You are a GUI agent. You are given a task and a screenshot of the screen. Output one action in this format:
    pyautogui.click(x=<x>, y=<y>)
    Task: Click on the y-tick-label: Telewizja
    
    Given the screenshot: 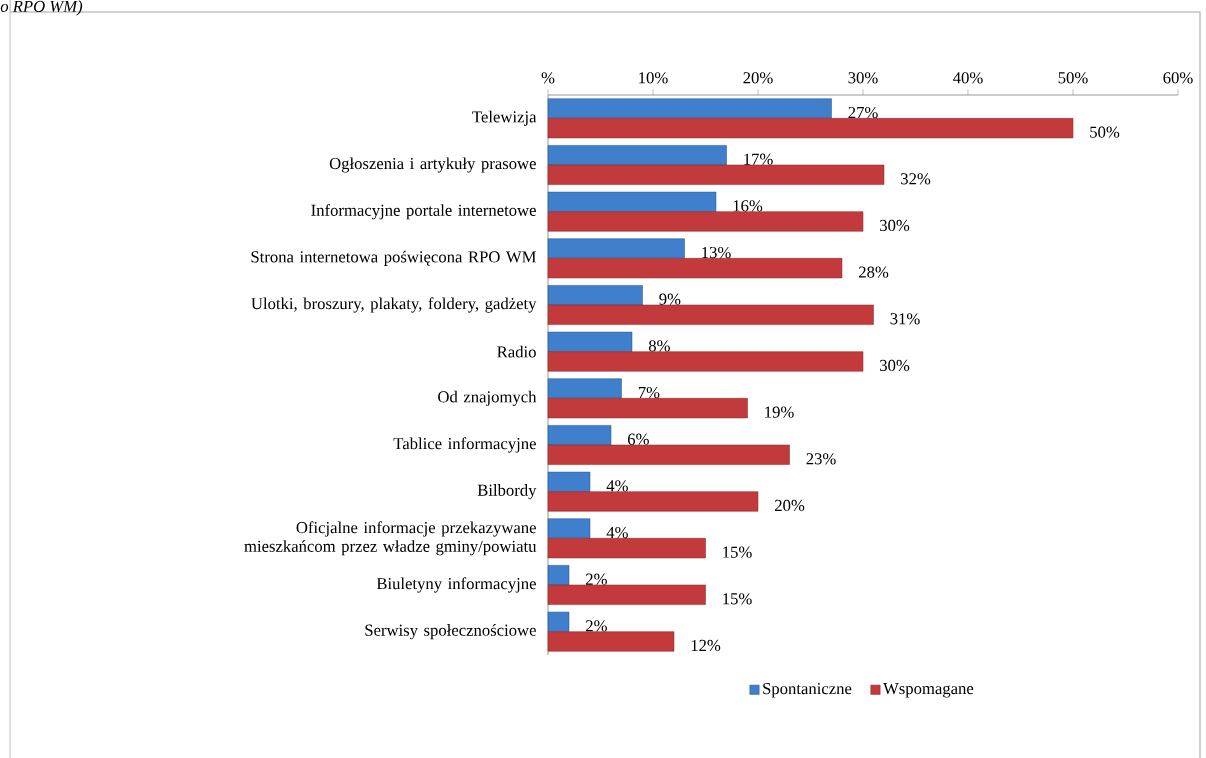 What is the action you would take?
    pyautogui.click(x=504, y=118)
    